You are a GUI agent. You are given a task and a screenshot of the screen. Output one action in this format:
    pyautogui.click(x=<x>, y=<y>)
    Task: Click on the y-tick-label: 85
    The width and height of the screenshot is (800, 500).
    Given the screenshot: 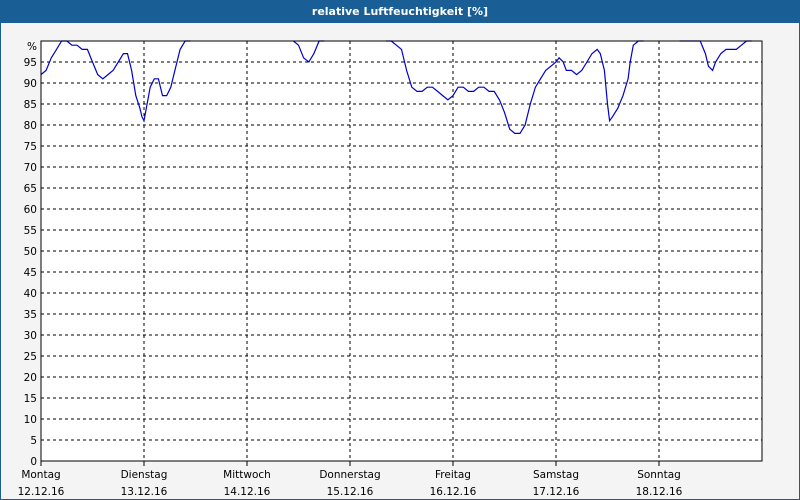 What is the action you would take?
    pyautogui.click(x=30, y=105)
    